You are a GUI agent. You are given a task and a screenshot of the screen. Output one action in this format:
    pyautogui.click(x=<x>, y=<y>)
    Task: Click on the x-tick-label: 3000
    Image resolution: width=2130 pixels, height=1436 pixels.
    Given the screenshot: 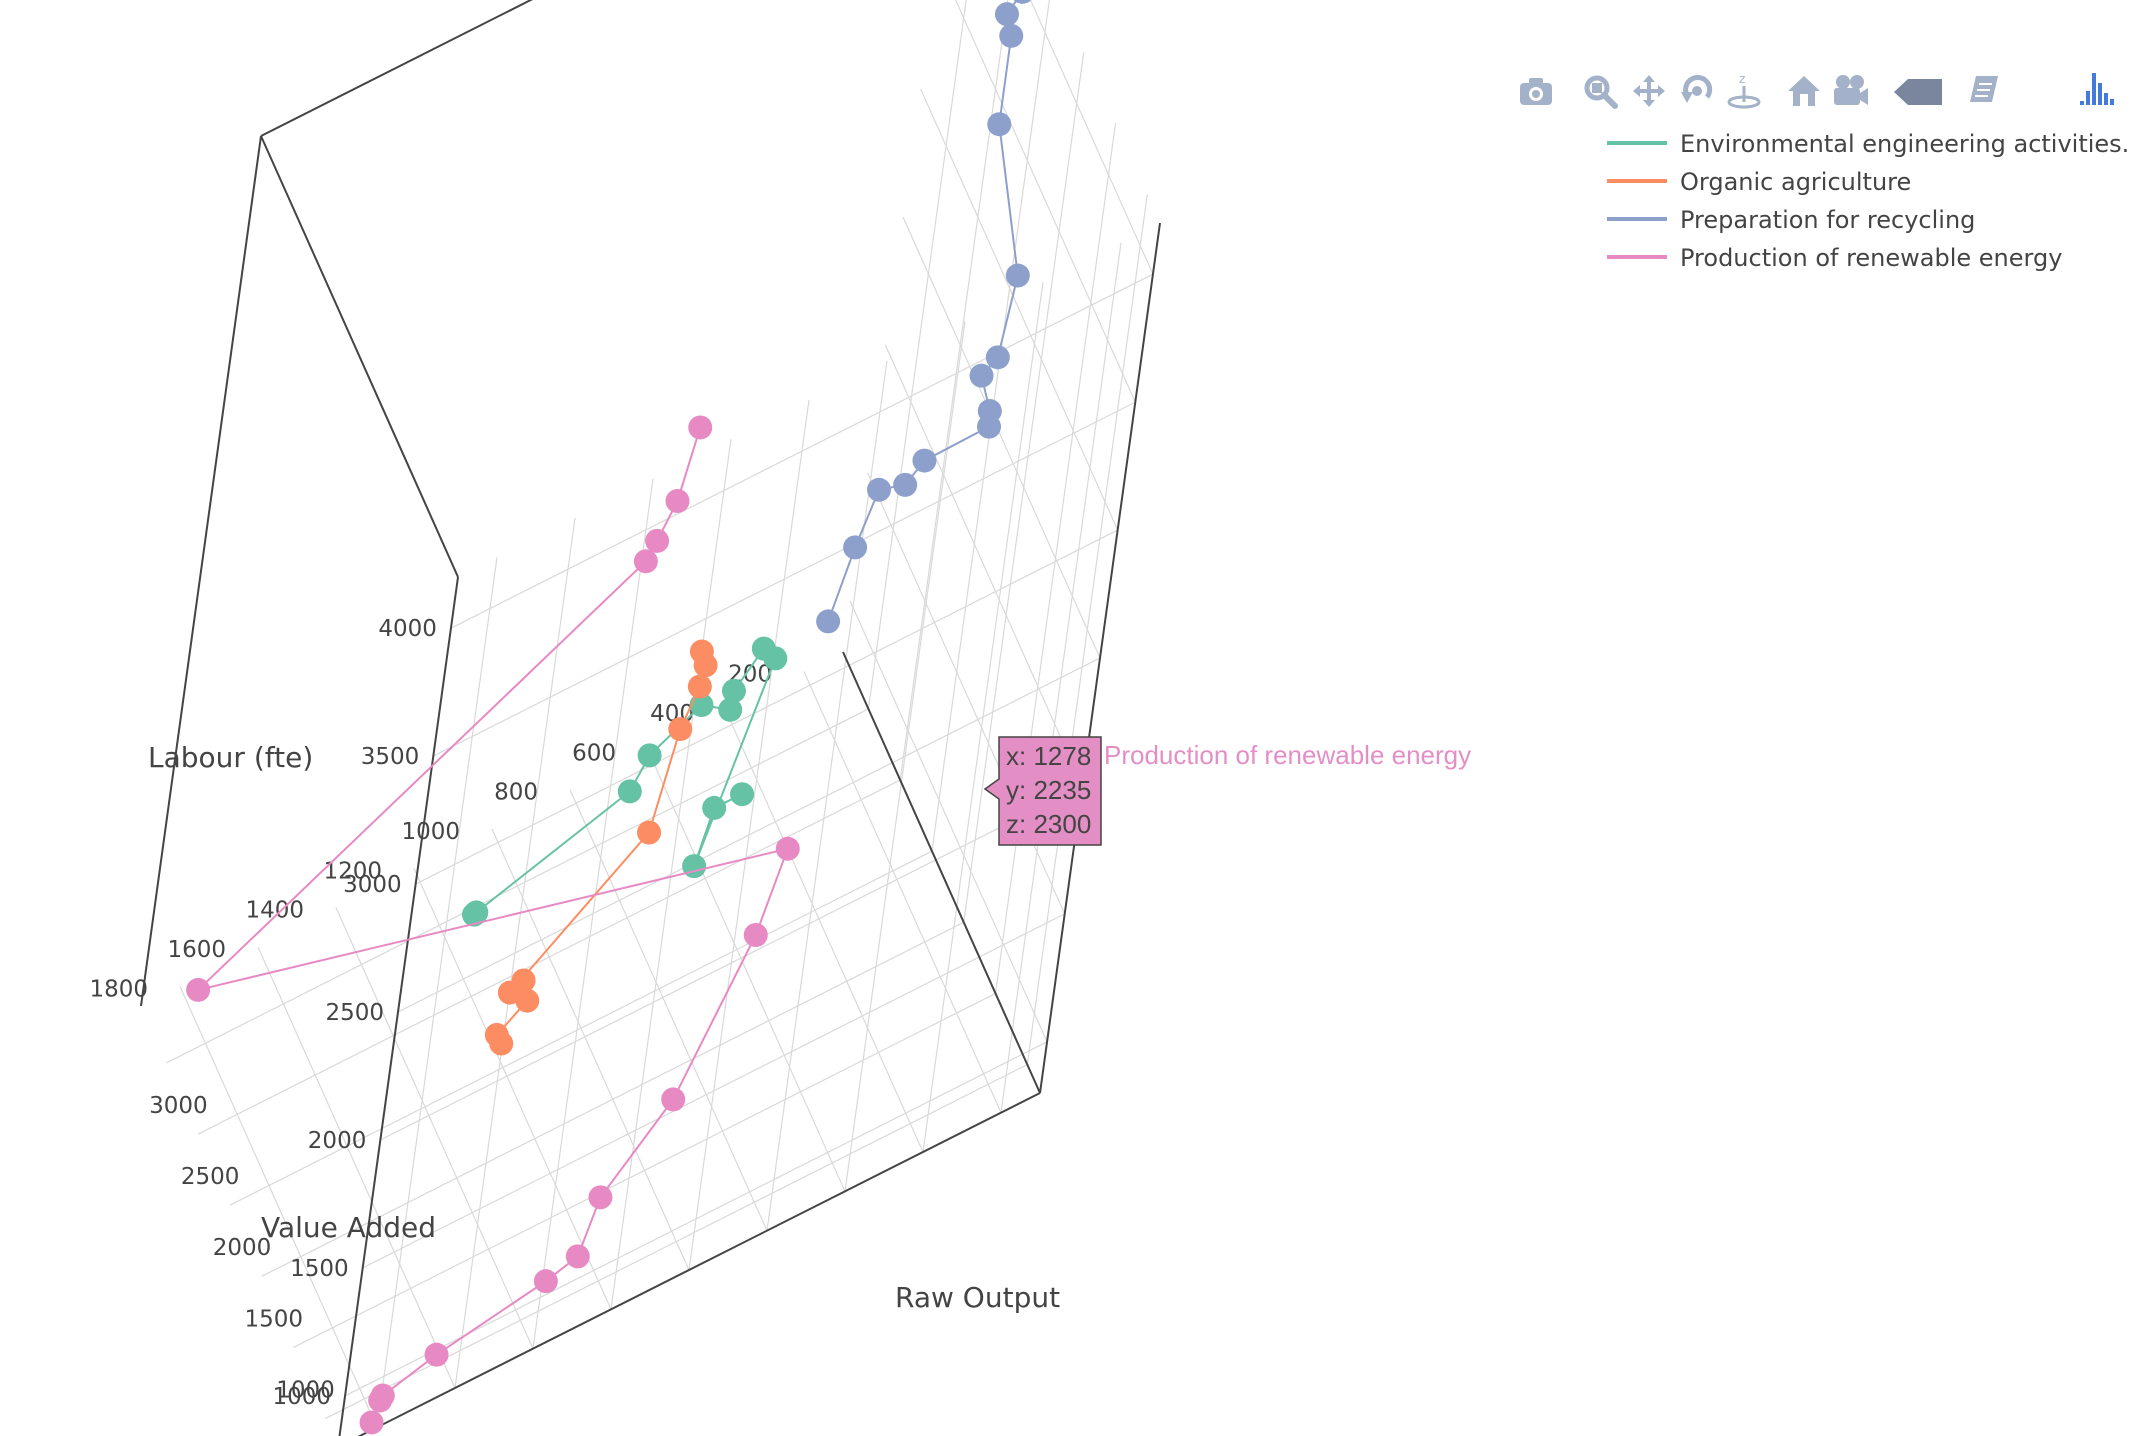 What is the action you would take?
    pyautogui.click(x=178, y=1106)
    